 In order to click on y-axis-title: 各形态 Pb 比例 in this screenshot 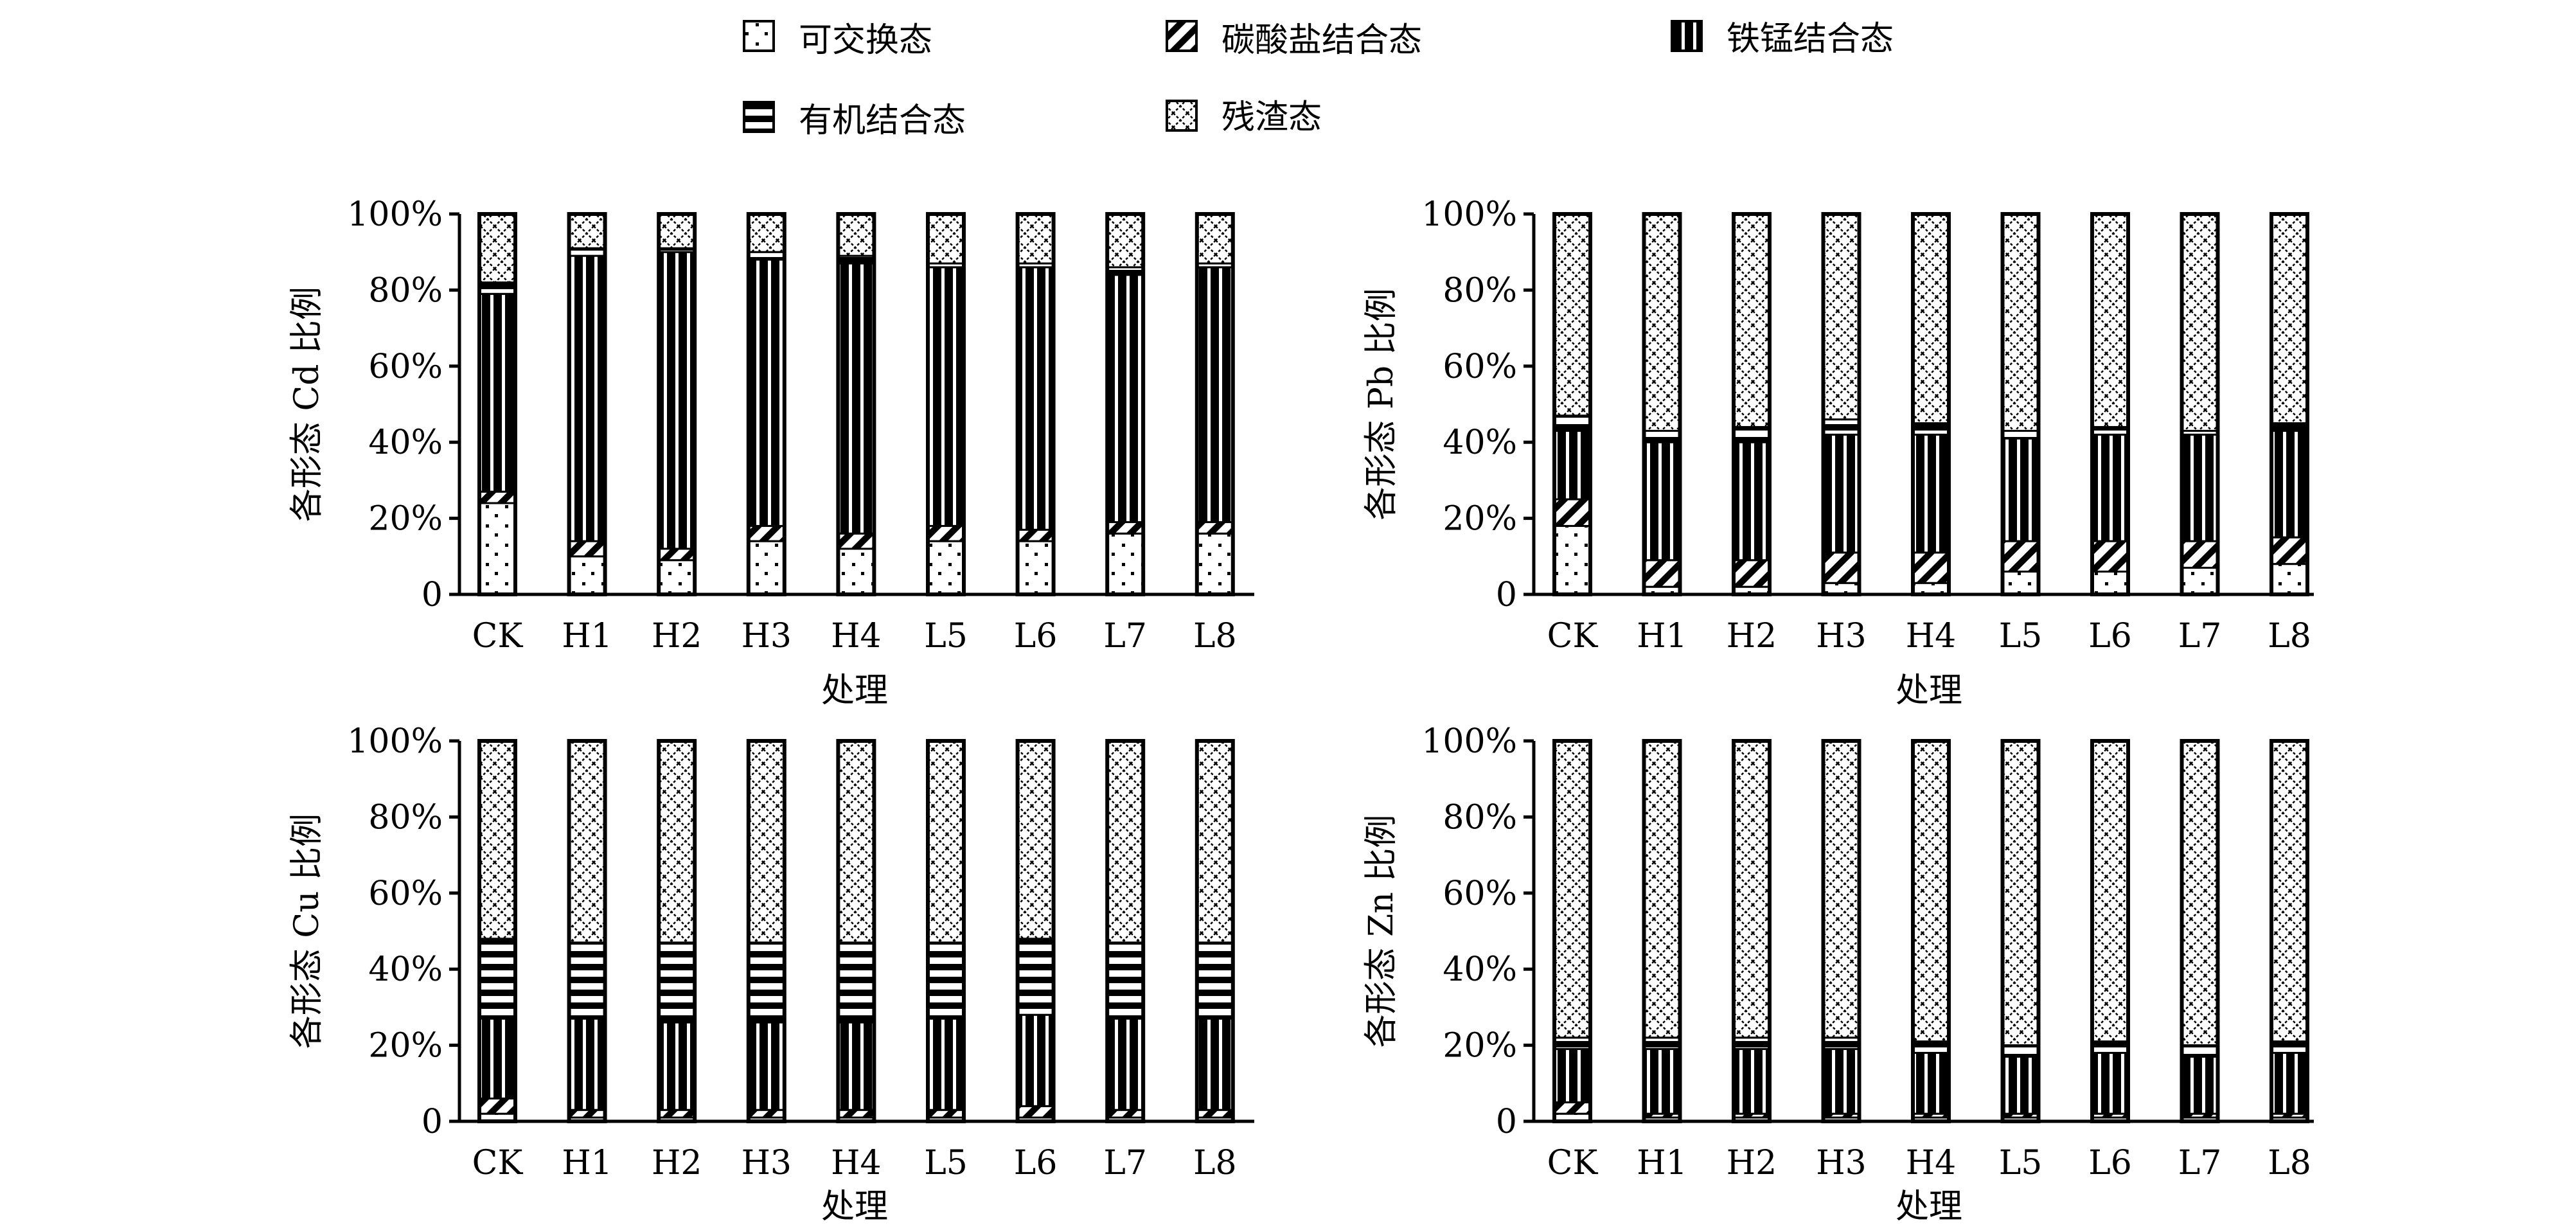, I will do `click(1382, 404)`.